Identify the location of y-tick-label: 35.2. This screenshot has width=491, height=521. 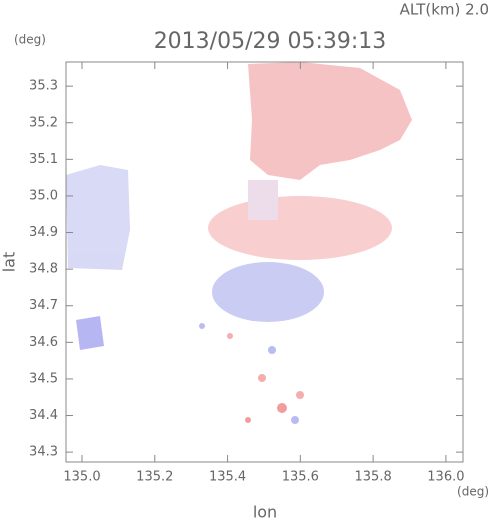
(43, 122).